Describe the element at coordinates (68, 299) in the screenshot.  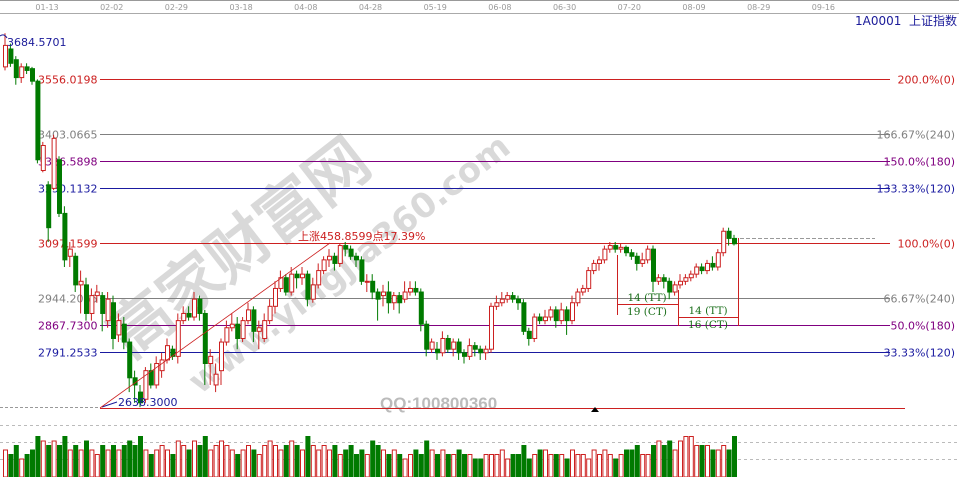
I see `fib-price-label: 2944.2066` at that location.